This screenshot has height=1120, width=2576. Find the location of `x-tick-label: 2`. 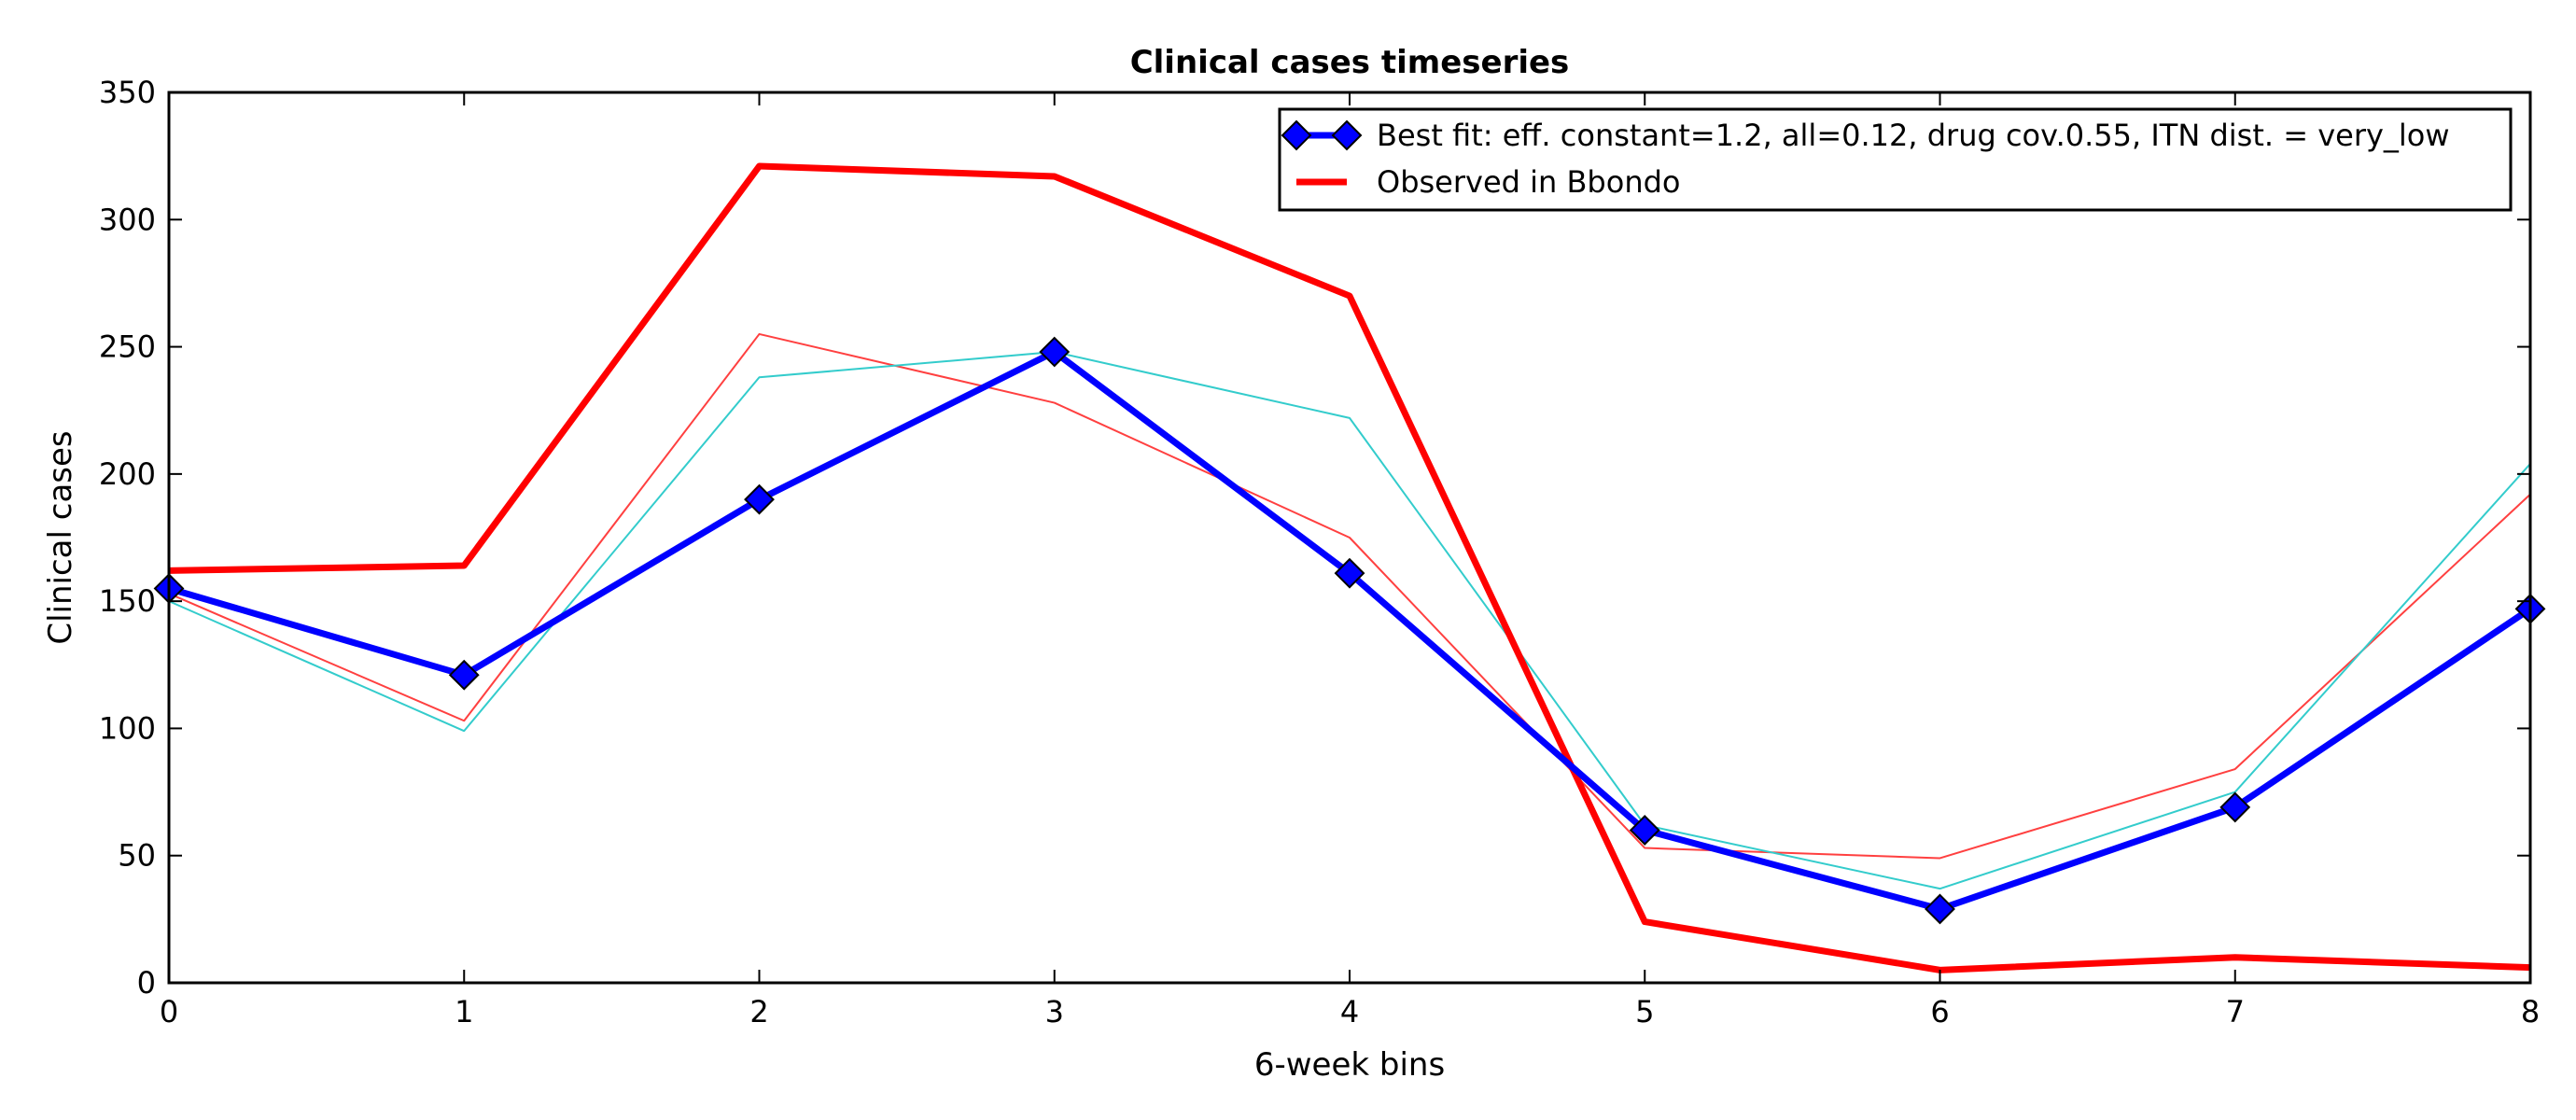

x-tick-label: 2 is located at coordinates (758, 1011).